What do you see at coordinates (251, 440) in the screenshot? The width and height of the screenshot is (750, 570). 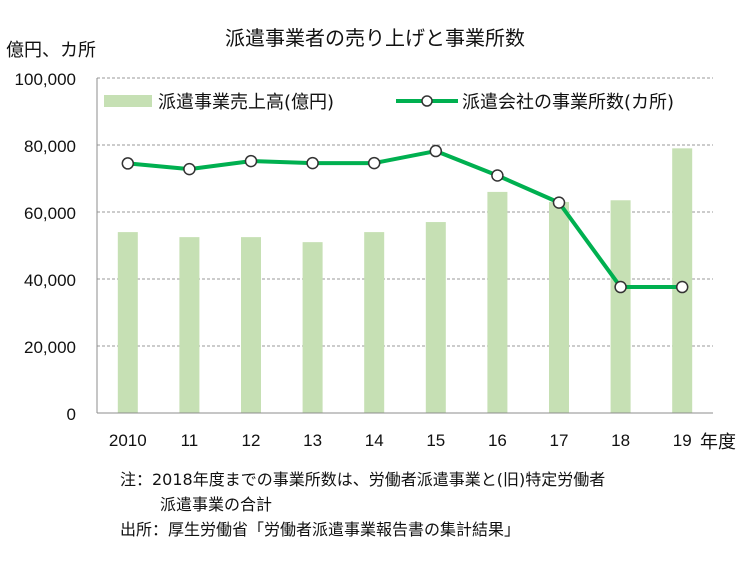 I see `x-tick-label: 12` at bounding box center [251, 440].